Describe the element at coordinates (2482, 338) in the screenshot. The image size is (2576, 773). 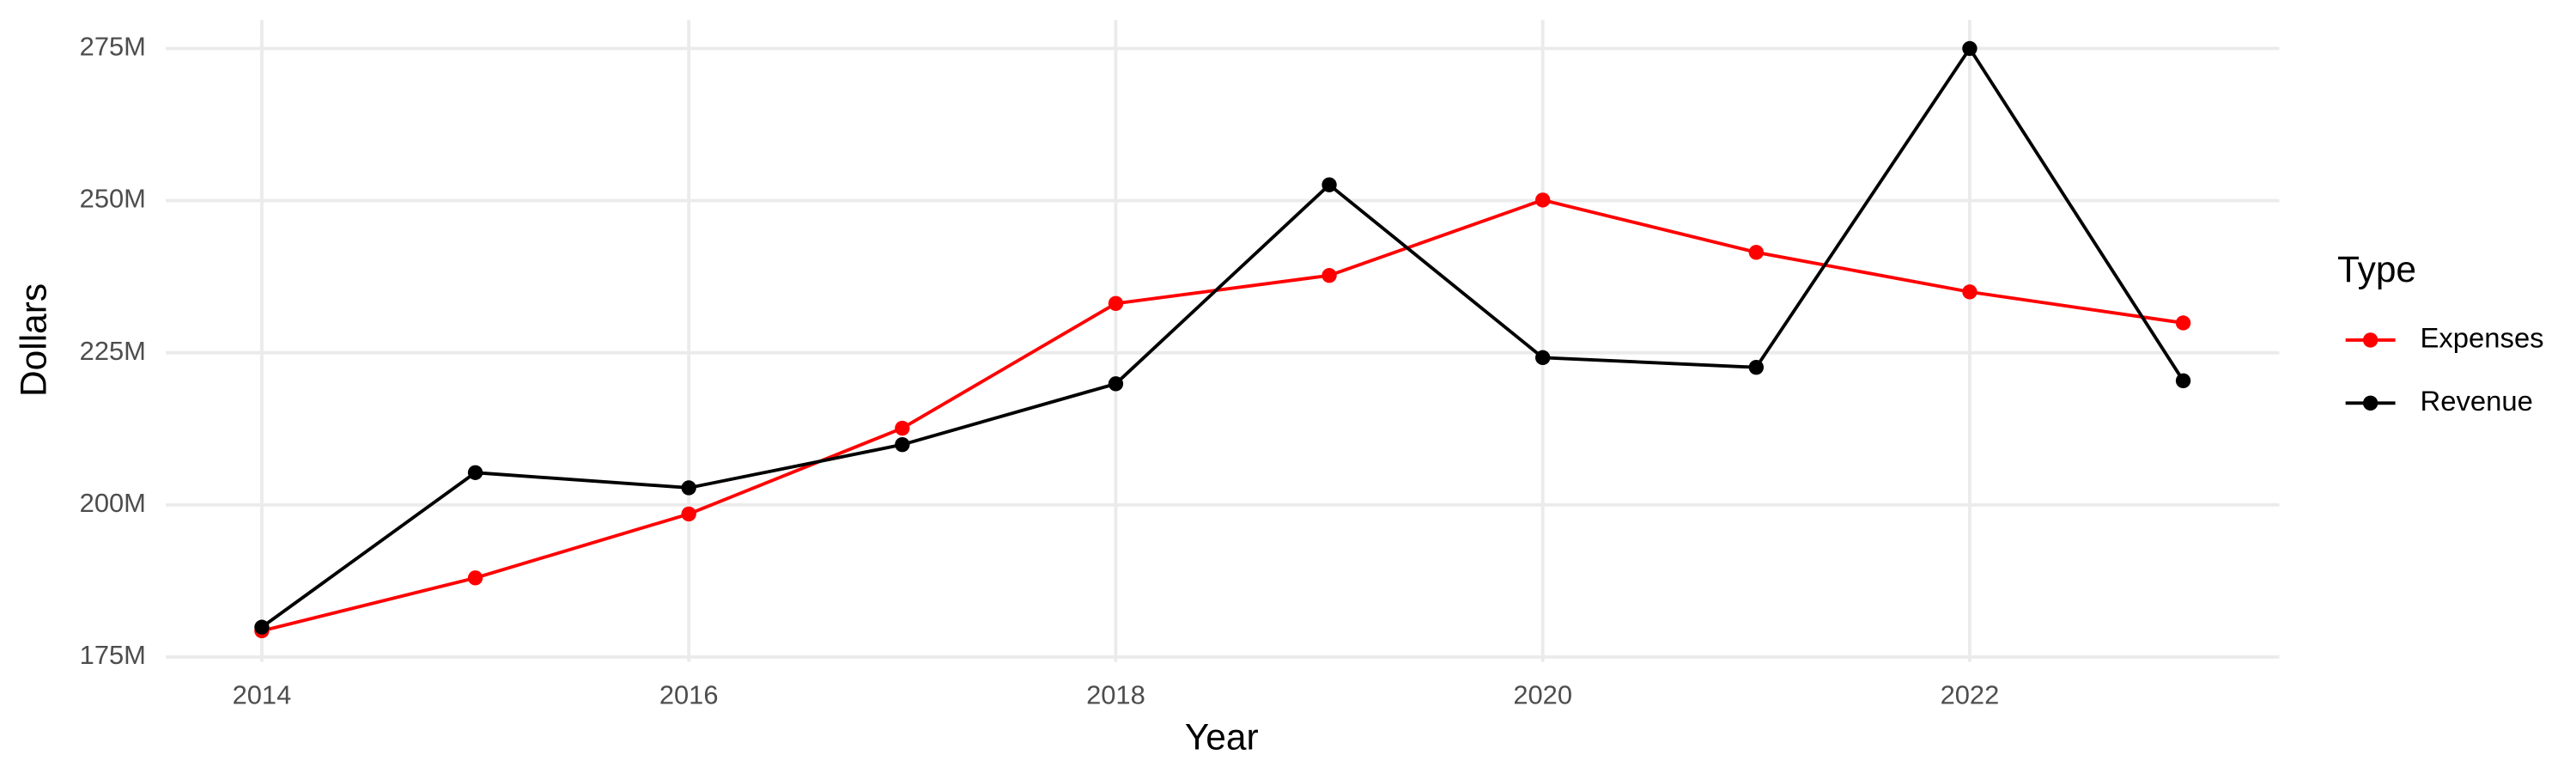
I see `legend-label: Expenses` at that location.